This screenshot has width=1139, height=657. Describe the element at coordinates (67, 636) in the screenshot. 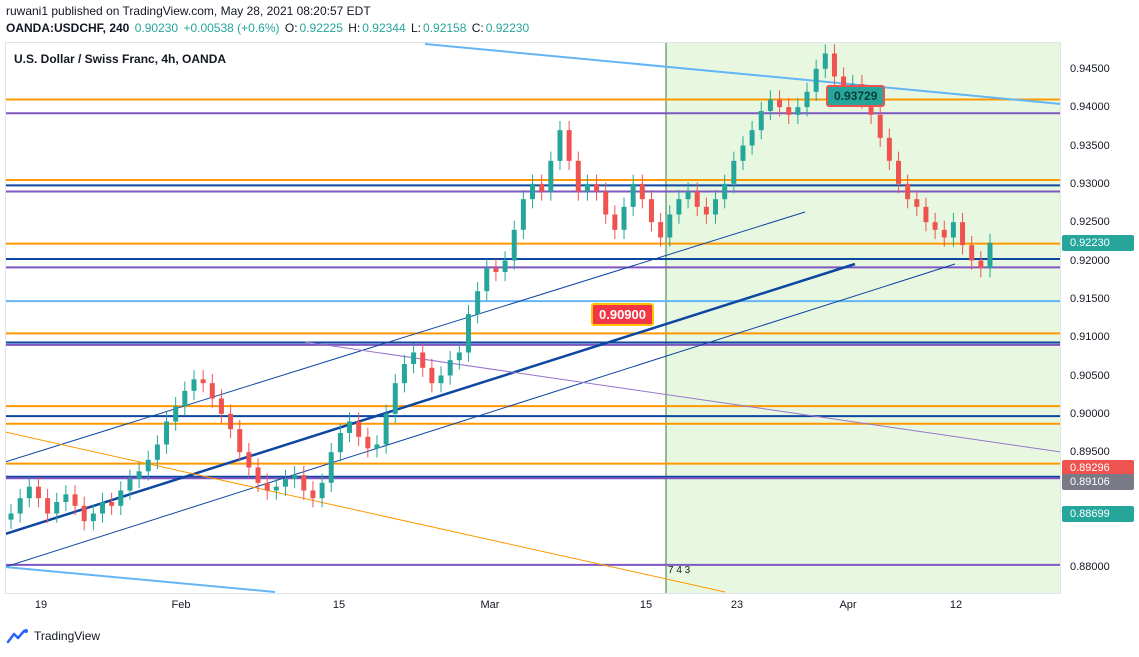

I see `brand-name: TradingView` at that location.